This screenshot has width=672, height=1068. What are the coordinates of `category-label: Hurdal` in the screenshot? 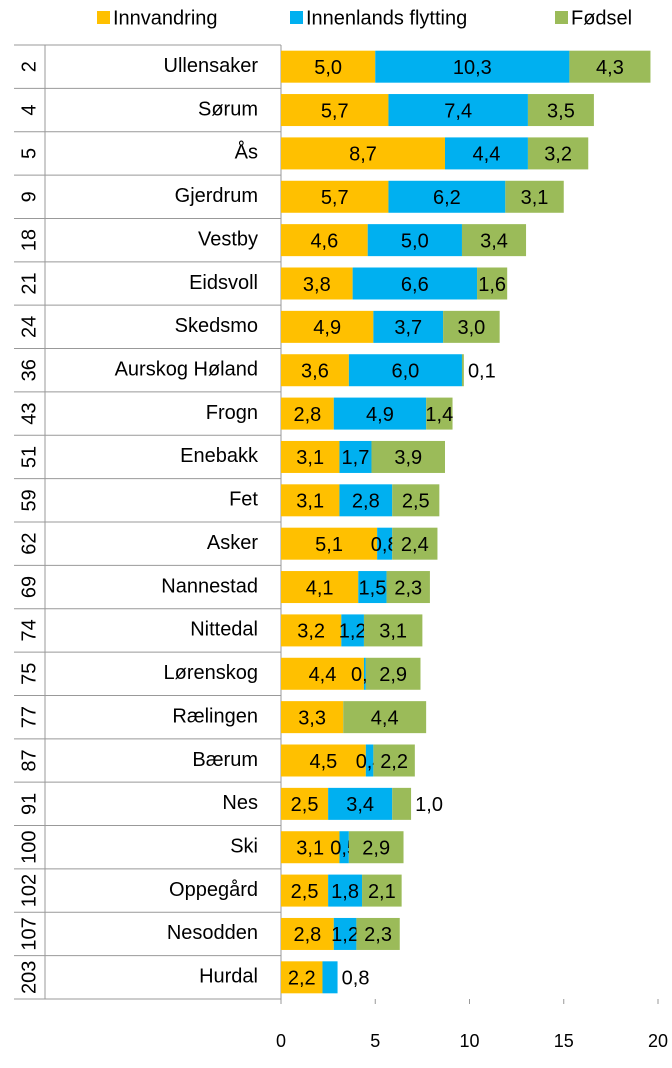 It's located at (228, 977).